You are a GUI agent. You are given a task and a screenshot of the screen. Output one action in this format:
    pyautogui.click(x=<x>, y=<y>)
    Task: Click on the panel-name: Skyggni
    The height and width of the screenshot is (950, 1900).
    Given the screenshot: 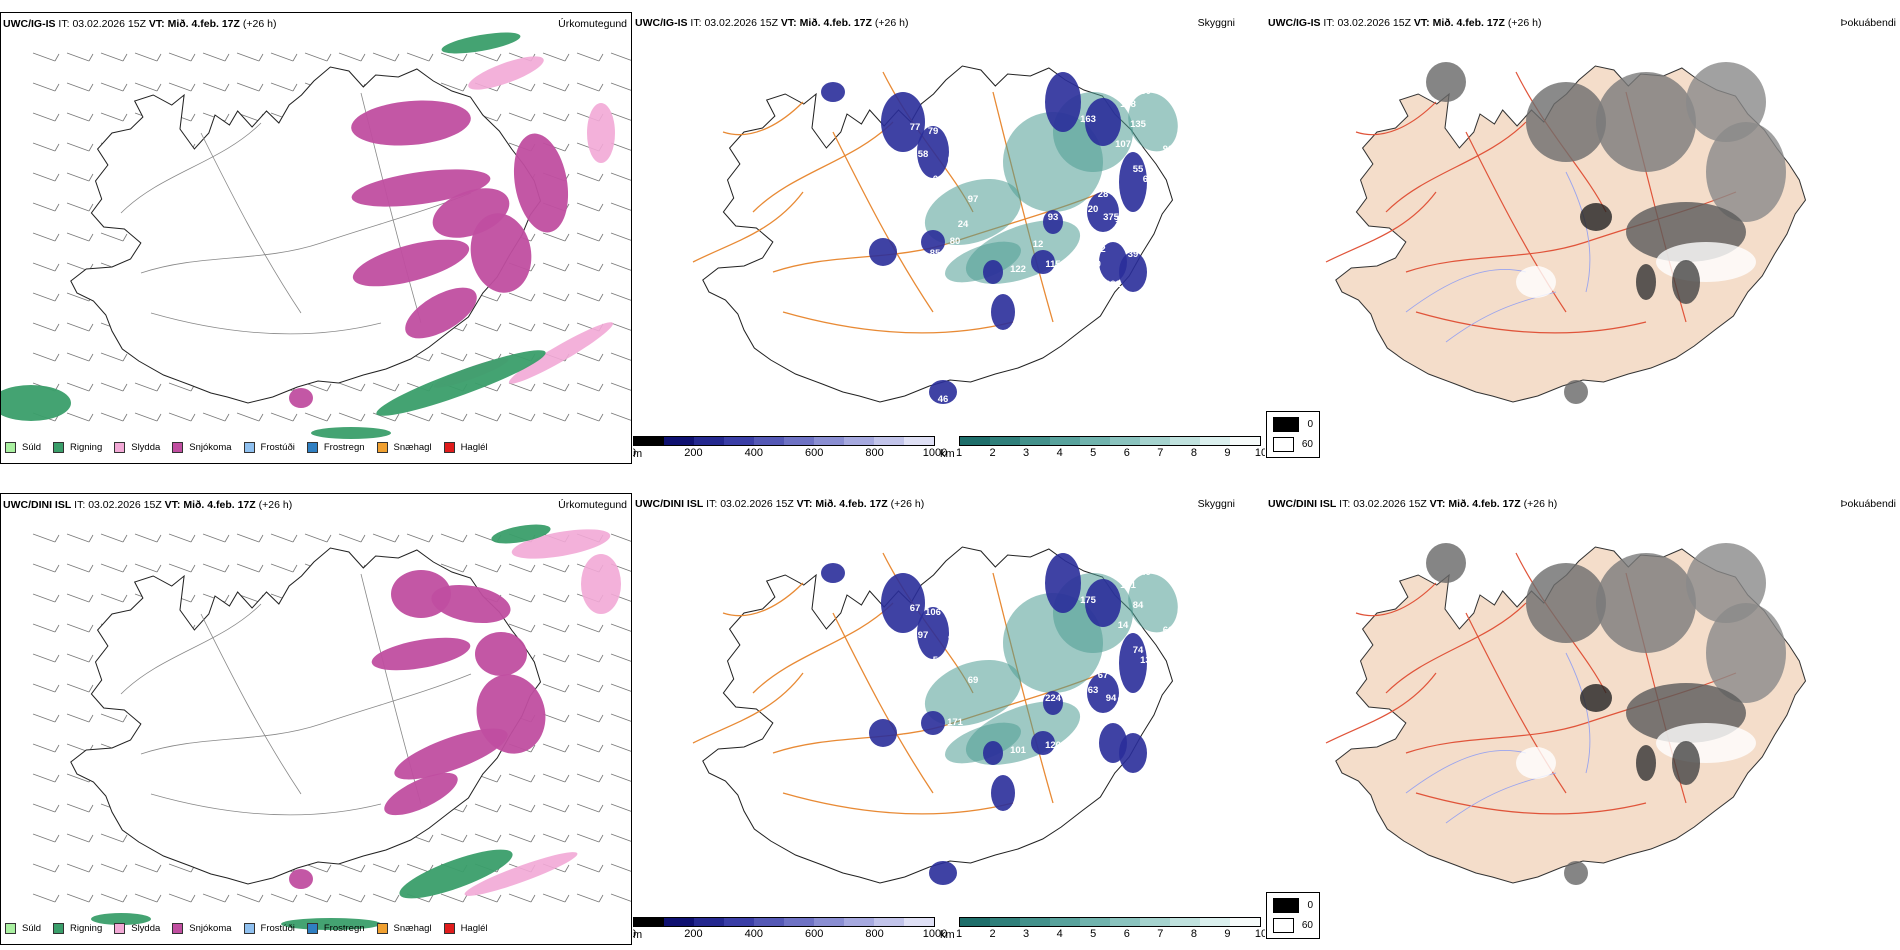 What is the action you would take?
    pyautogui.click(x=1216, y=23)
    